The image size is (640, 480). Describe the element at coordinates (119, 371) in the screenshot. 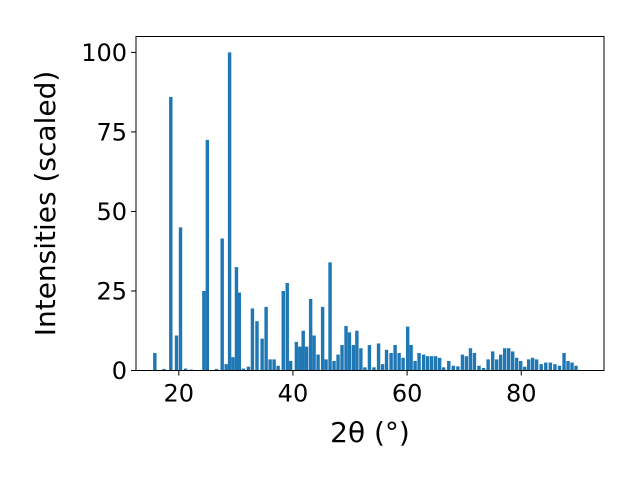

I see `y-tick-label: 0` at that location.